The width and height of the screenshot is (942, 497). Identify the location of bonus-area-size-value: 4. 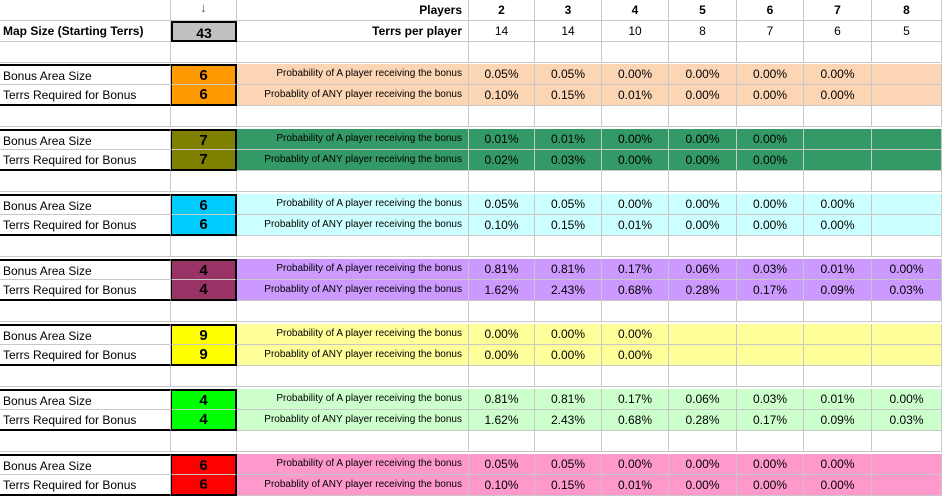
(204, 269).